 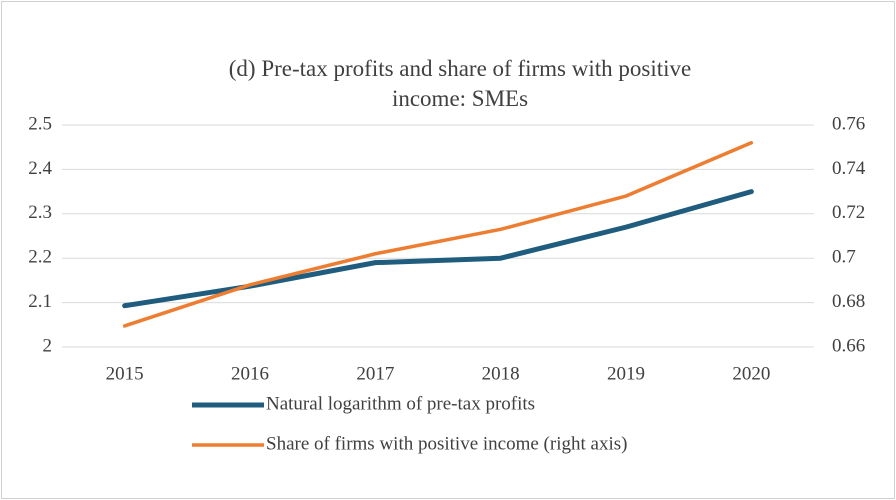 I want to click on y-tick-label: 2.2, so click(x=40, y=257).